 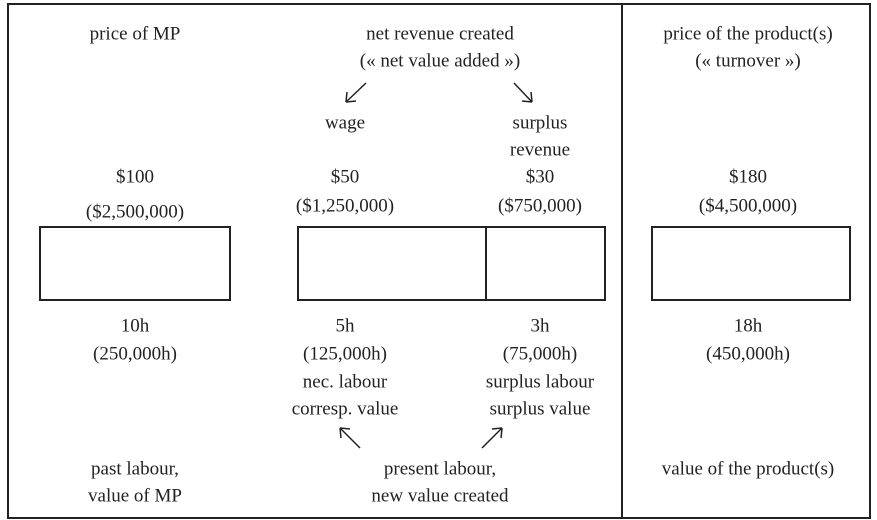 I want to click on hours-total: (125,000h), so click(x=345, y=353).